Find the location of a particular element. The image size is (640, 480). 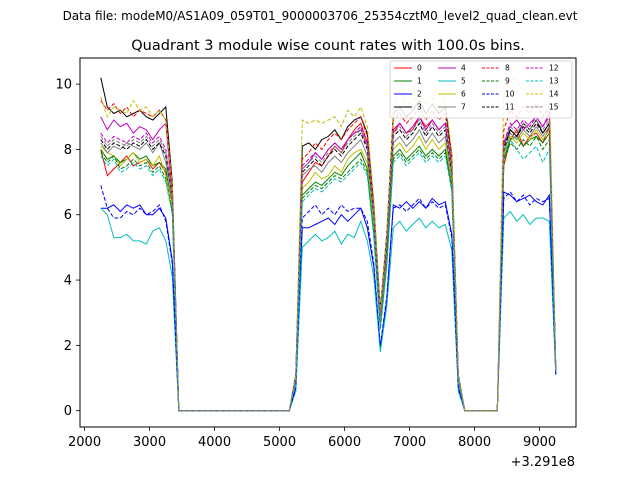

legend-box is located at coordinates (481, 89).